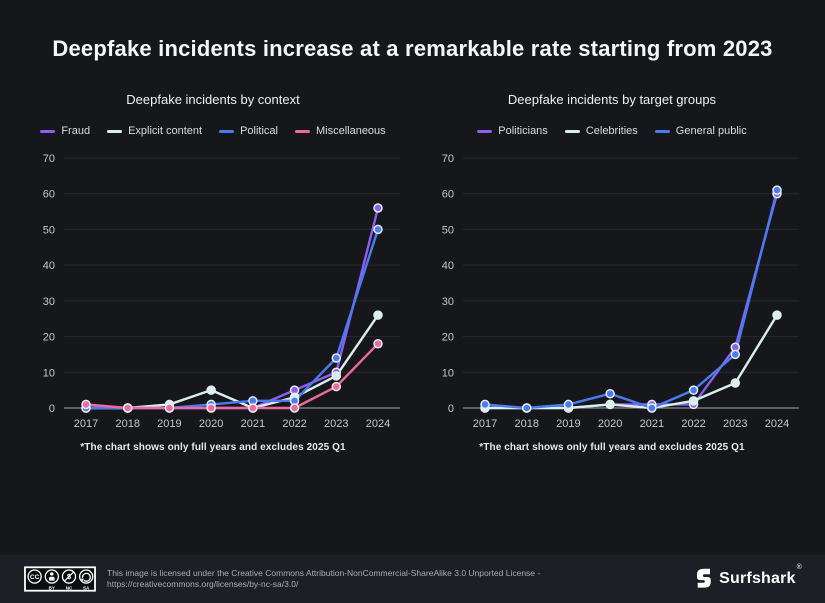 The height and width of the screenshot is (603, 825). I want to click on series-line-celebrities, so click(631, 361).